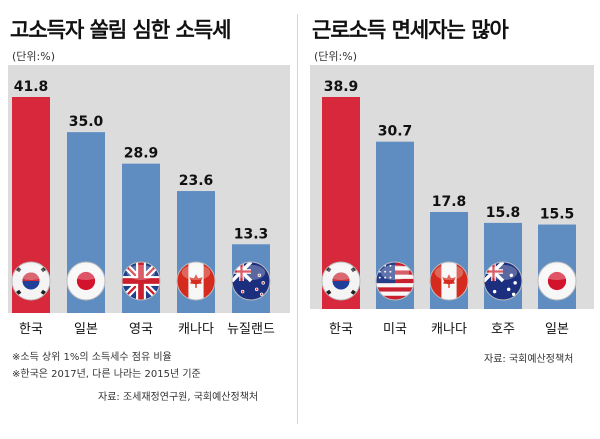 The height and width of the screenshot is (439, 600). I want to click on value-label-한국: 38.9, so click(341, 87).